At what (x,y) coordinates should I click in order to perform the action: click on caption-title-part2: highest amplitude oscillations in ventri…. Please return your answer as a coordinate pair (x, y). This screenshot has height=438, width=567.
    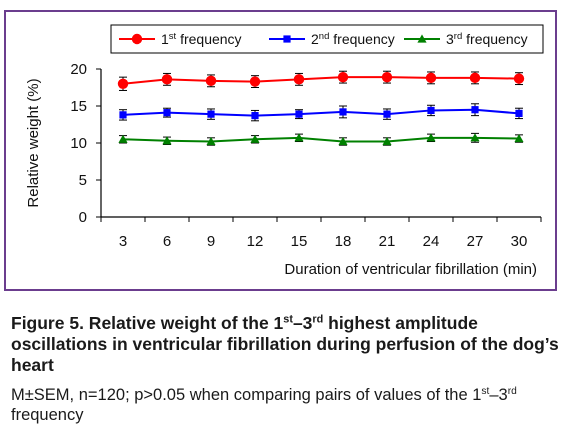
    Looking at the image, I should click on (285, 344).